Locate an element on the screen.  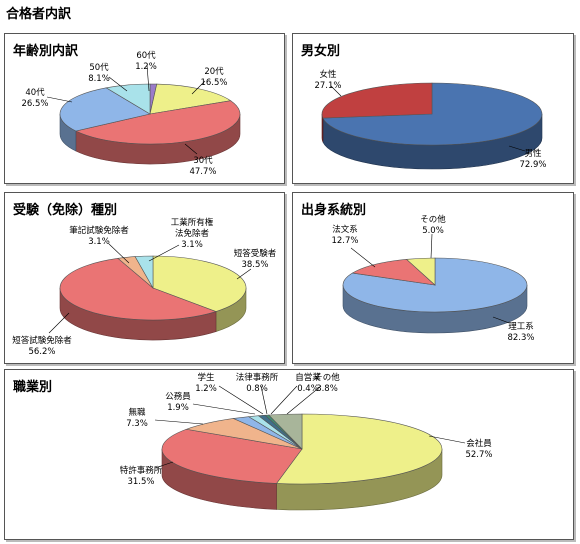
slice-value-label: 3.8% is located at coordinates (327, 389).